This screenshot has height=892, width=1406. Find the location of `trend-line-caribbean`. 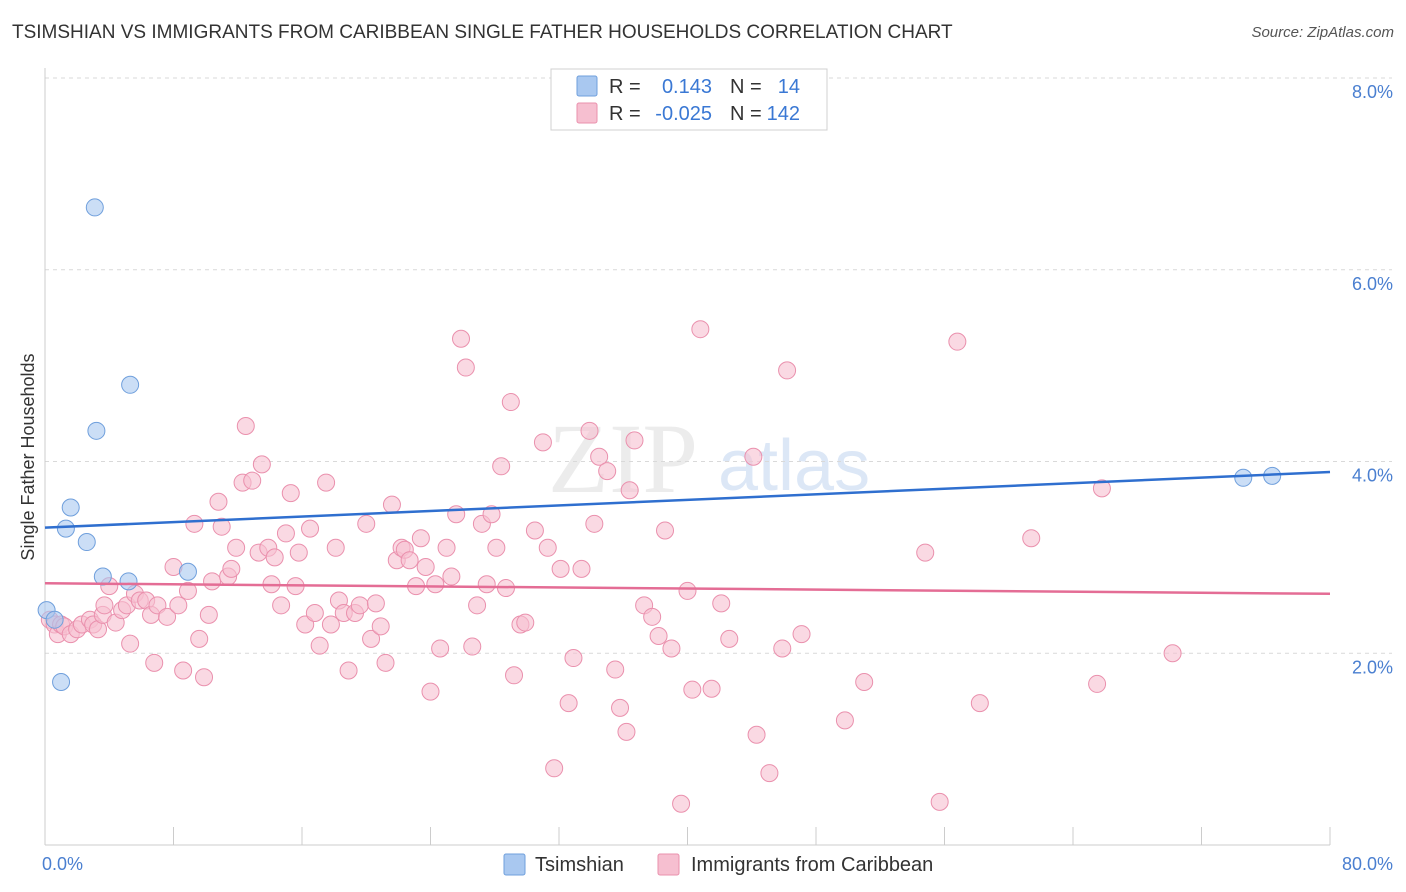

trend-line-caribbean is located at coordinates (687, 589).